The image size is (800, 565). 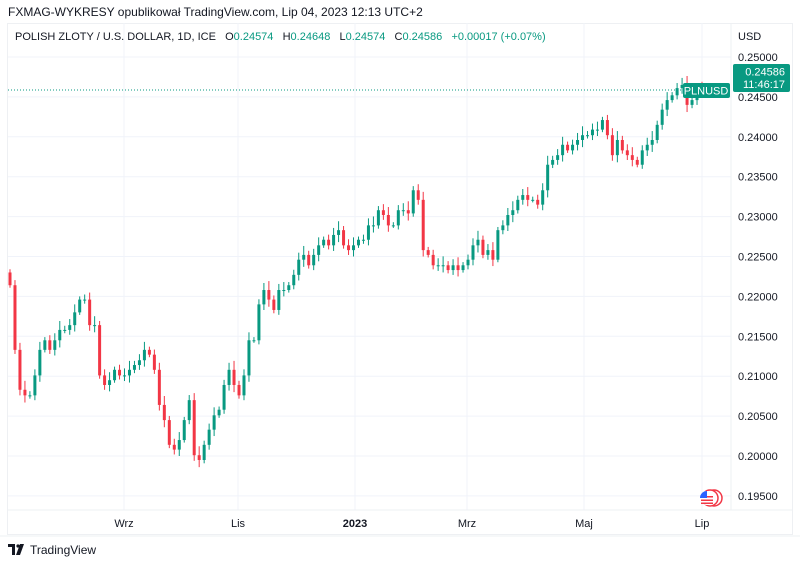 What do you see at coordinates (758, 337) in the screenshot?
I see `y-tick-label: 0.21500` at bounding box center [758, 337].